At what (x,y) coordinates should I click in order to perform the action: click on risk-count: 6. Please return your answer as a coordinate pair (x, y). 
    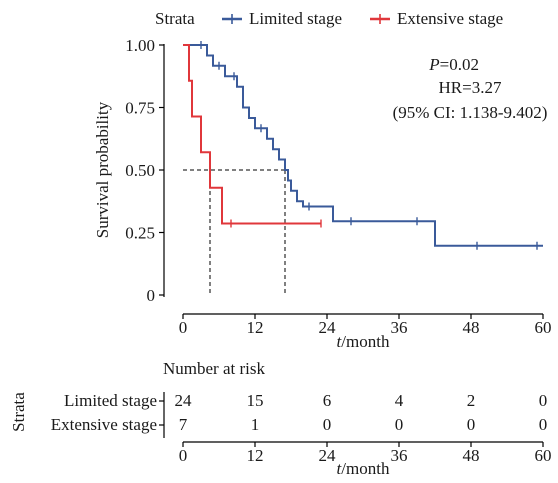
    Looking at the image, I should click on (327, 400).